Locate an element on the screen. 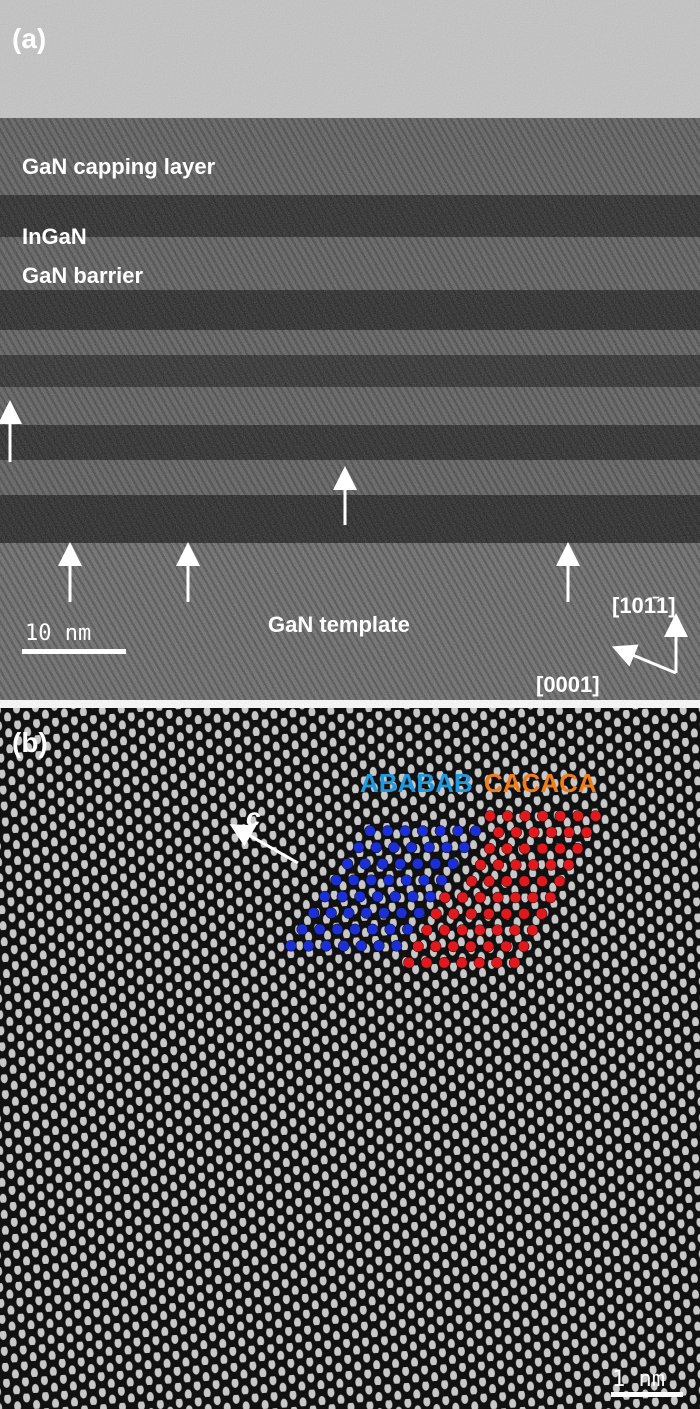  atom-model is located at coordinates (443, 889).